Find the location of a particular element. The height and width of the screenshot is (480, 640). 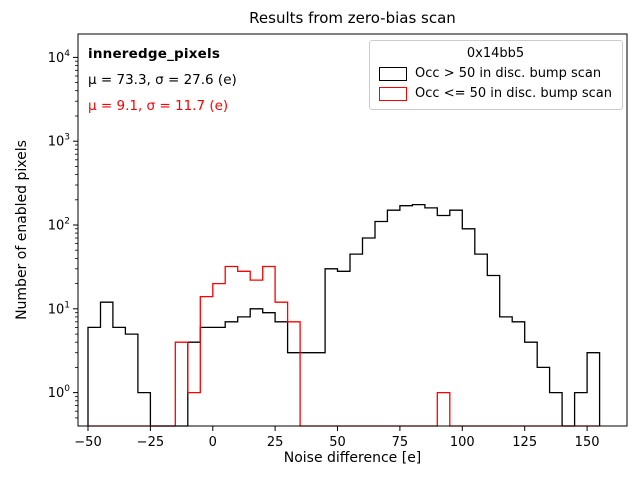

legend-entry: Occ <= 50 in disc. bump scan is located at coordinates (495, 93).